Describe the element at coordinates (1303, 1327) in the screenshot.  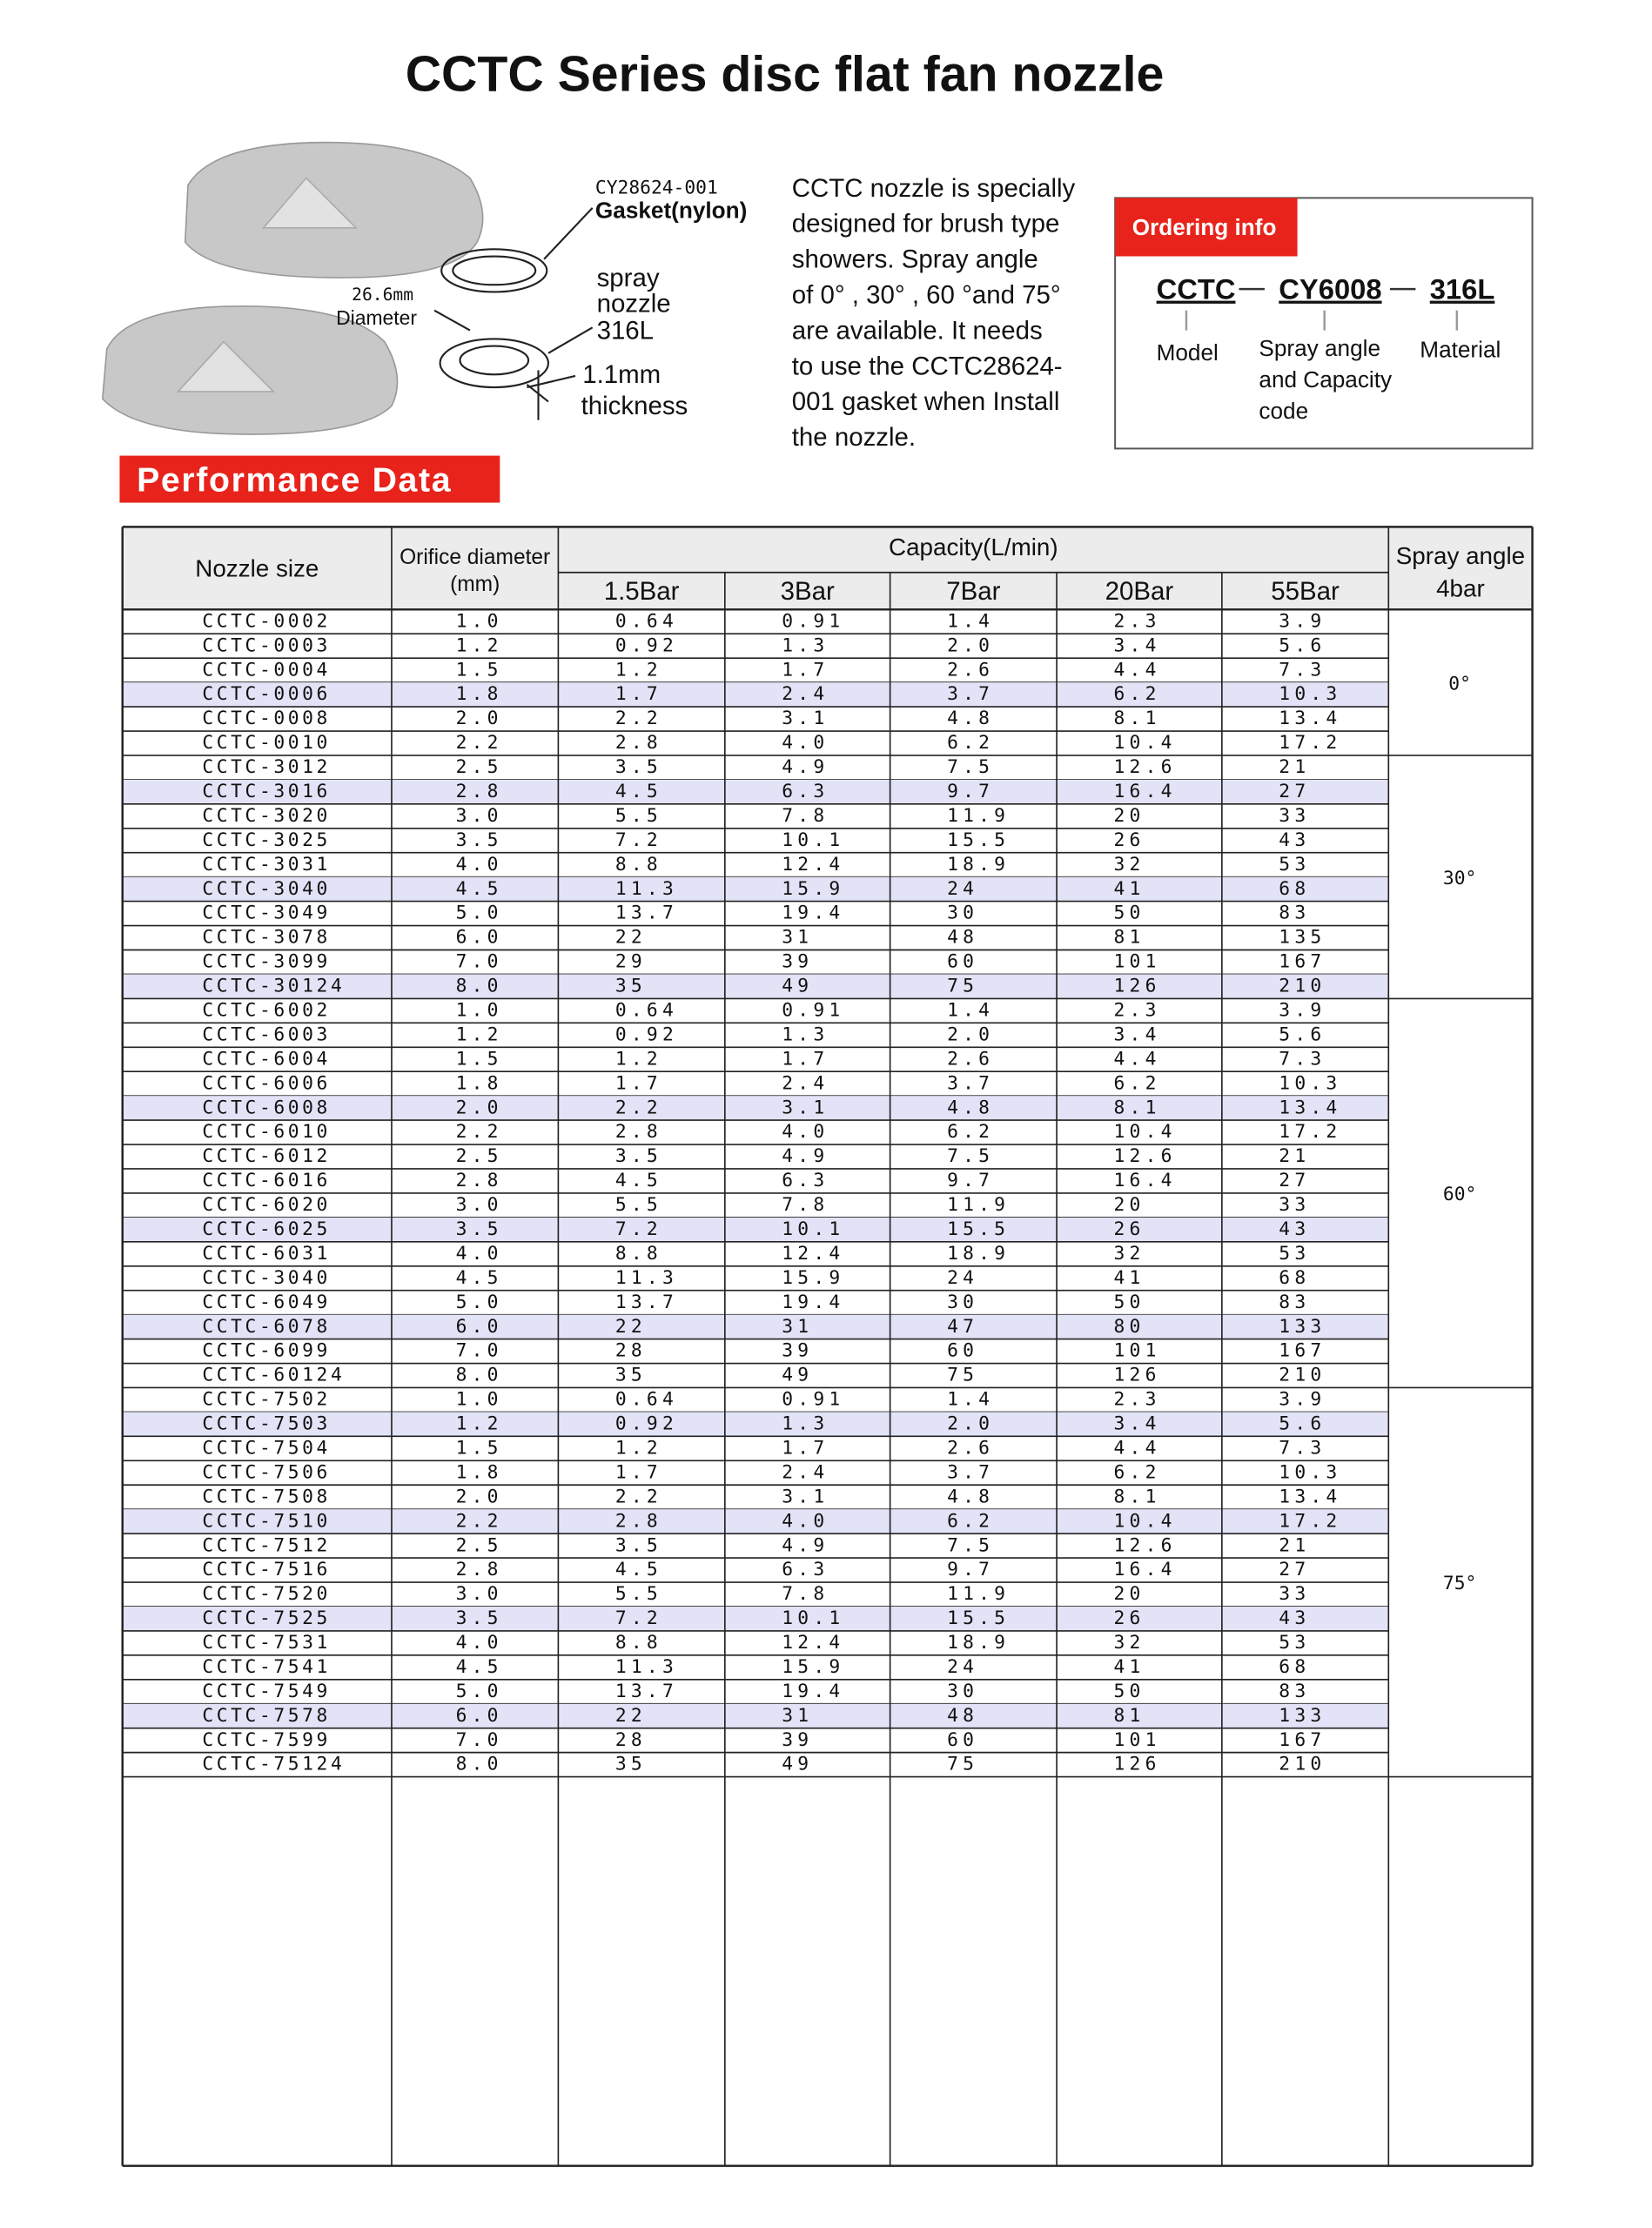
I see `cell: 133` at that location.